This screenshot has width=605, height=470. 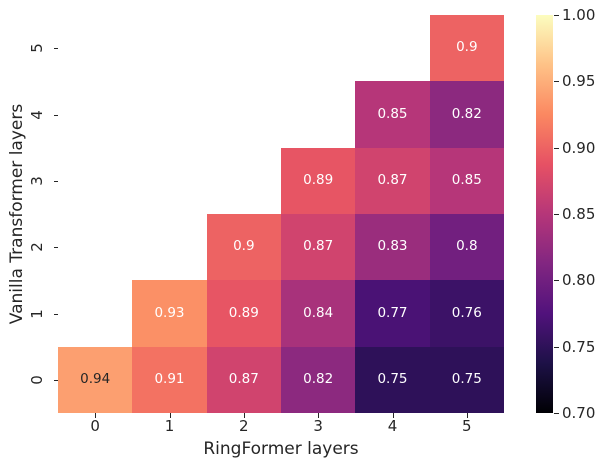 What do you see at coordinates (95, 426) in the screenshot?
I see `x-tick-label: 0` at bounding box center [95, 426].